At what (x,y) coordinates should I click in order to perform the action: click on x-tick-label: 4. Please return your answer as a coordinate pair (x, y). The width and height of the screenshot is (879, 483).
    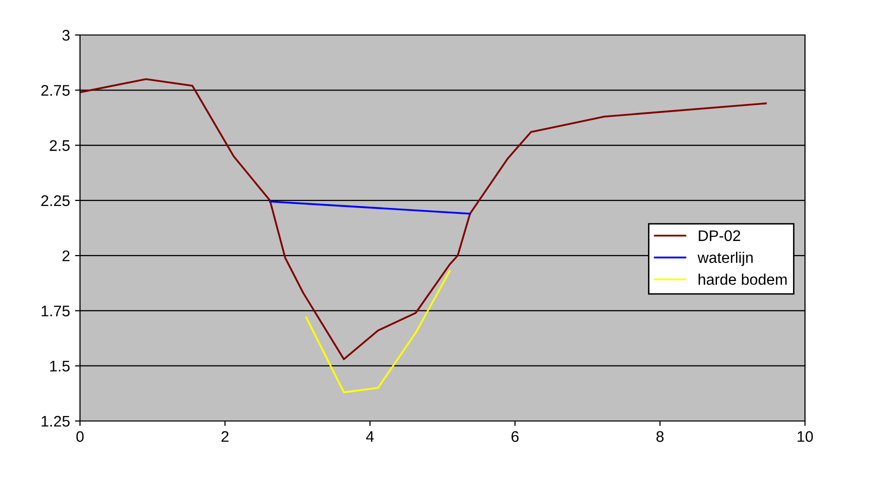
    Looking at the image, I should click on (370, 436).